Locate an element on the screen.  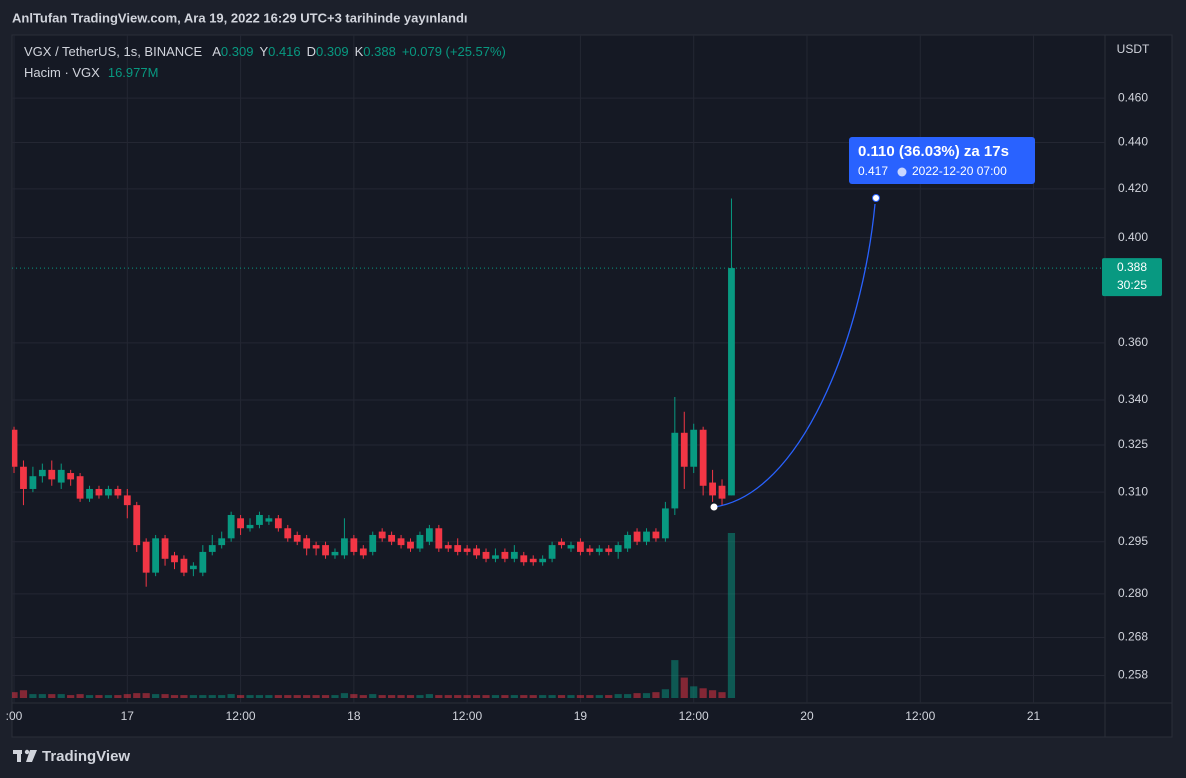
projection-box is located at coordinates (942, 160).